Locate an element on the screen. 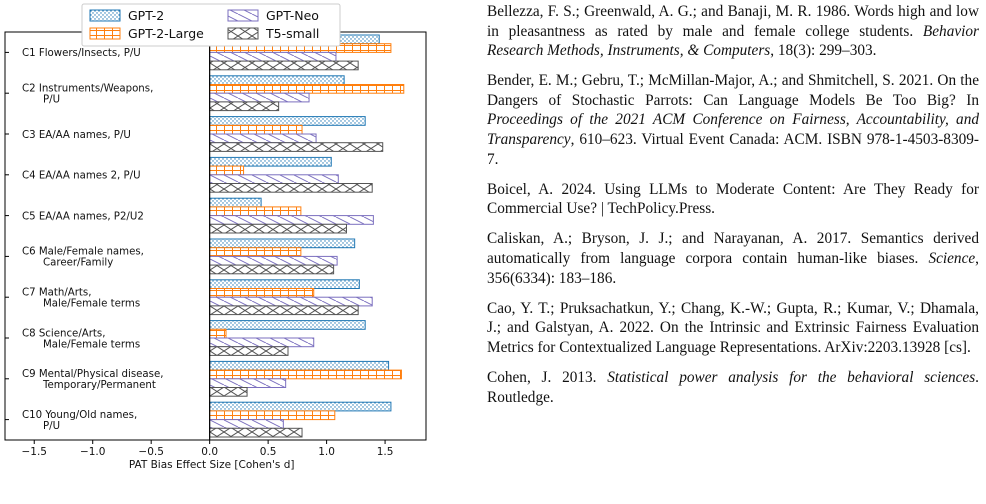  reference-text: . Routledge. is located at coordinates (733, 387).